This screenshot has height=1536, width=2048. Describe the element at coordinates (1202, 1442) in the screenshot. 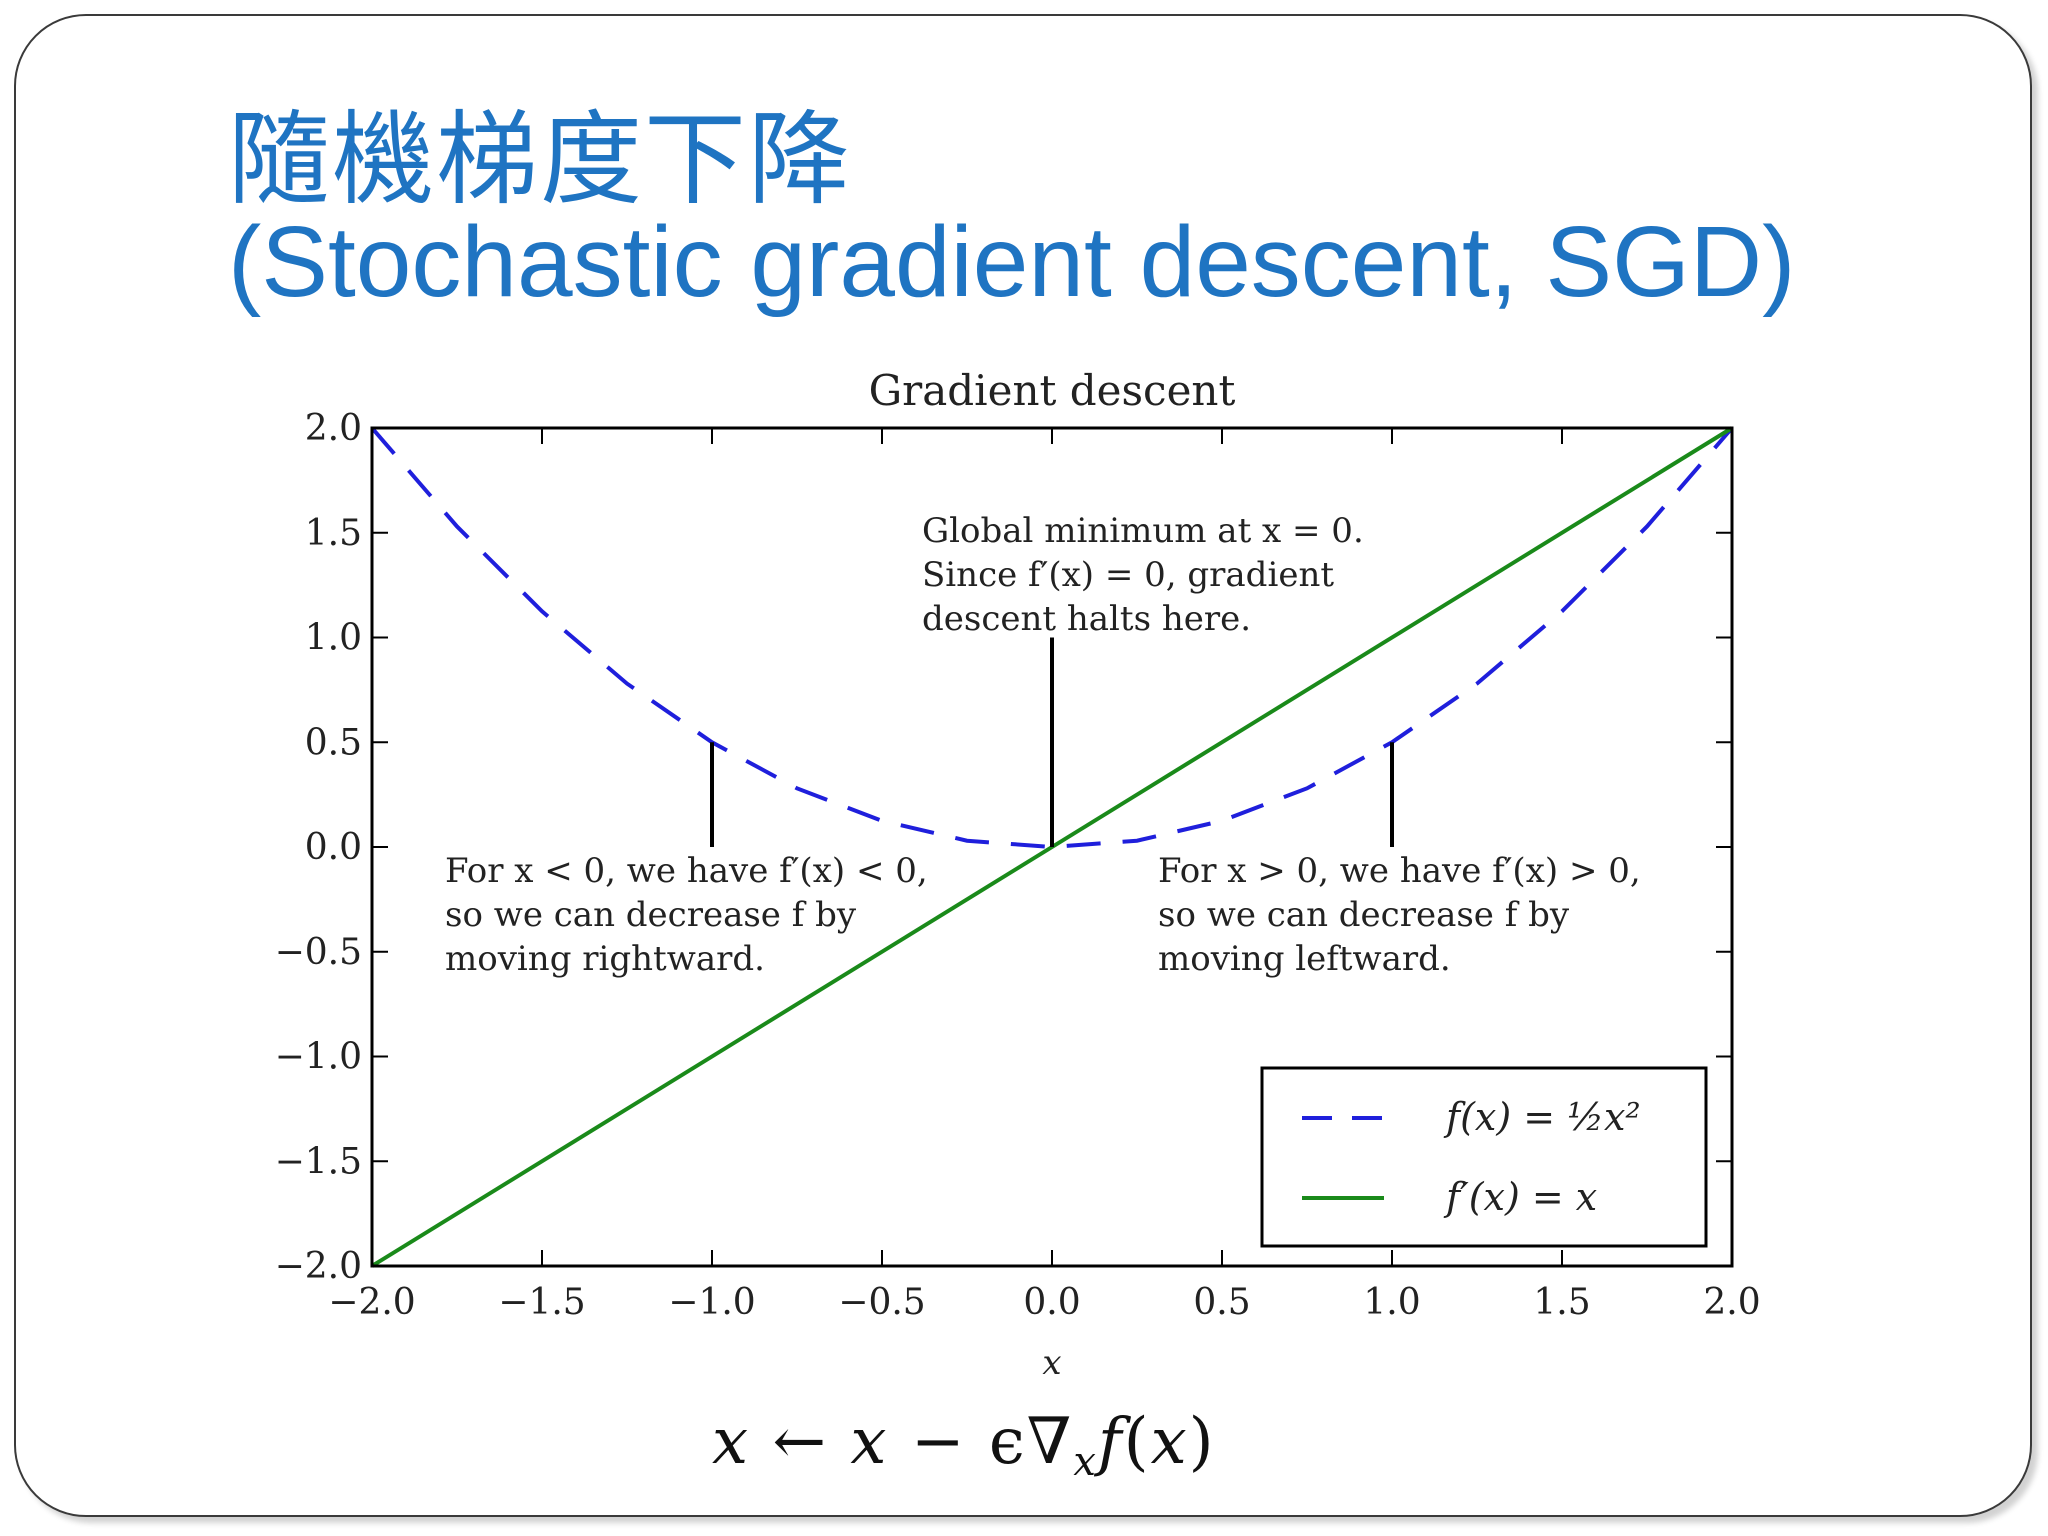

I see `formula-close-paren: )` at that location.